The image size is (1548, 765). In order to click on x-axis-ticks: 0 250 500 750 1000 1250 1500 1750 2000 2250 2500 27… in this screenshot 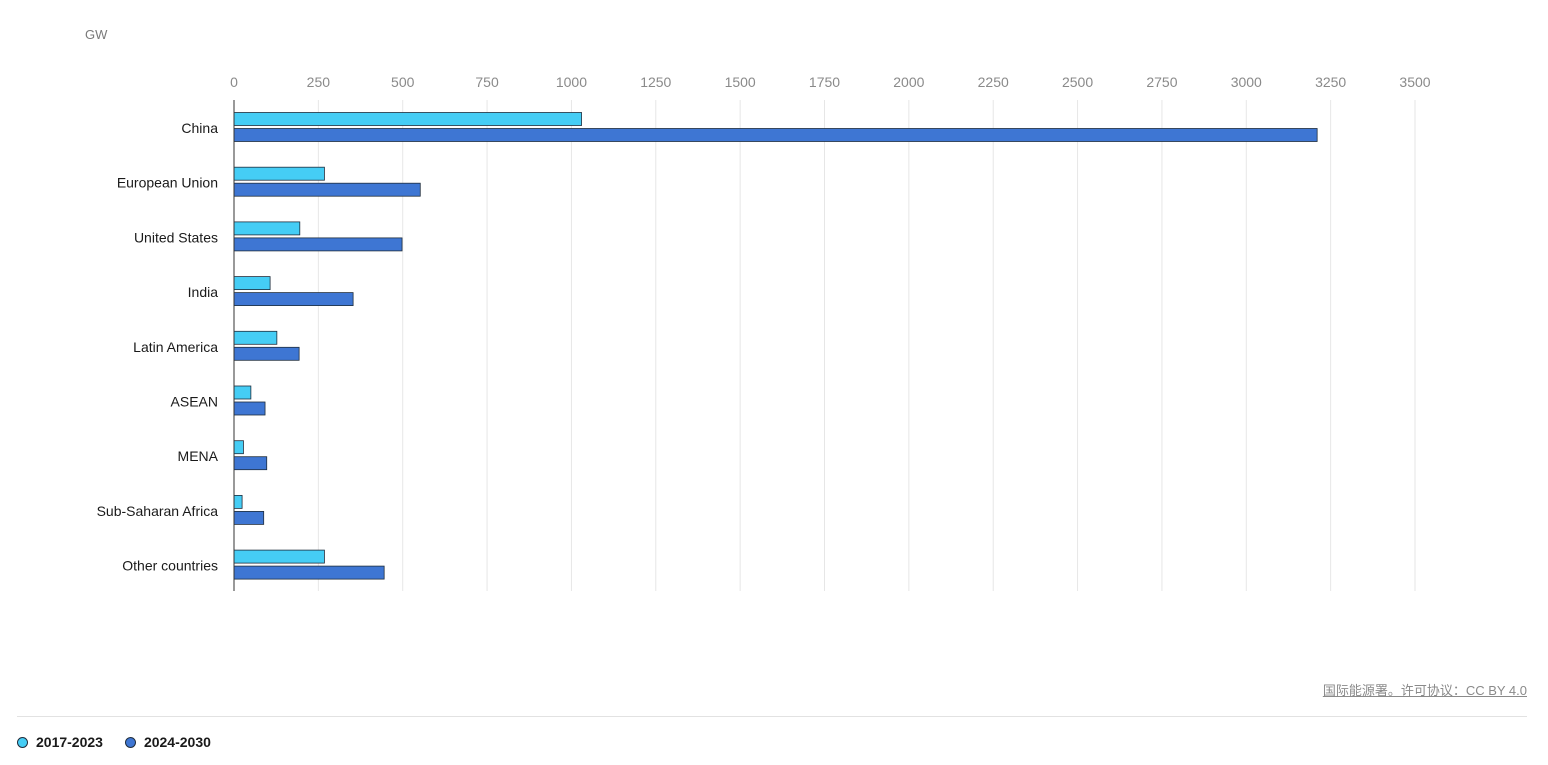, I will do `click(830, 82)`.